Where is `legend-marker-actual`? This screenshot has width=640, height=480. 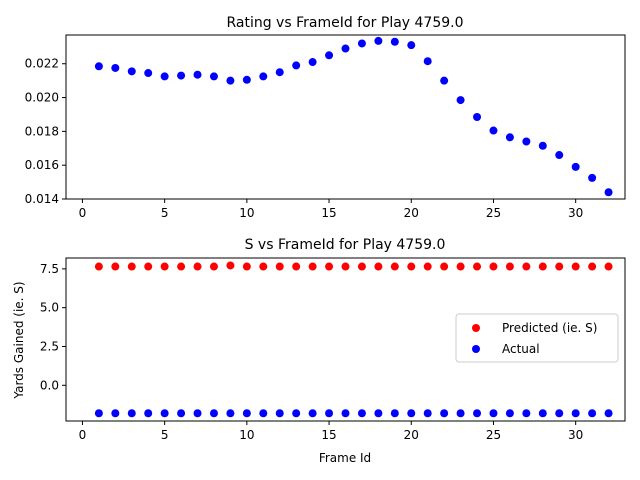 legend-marker-actual is located at coordinates (476, 349).